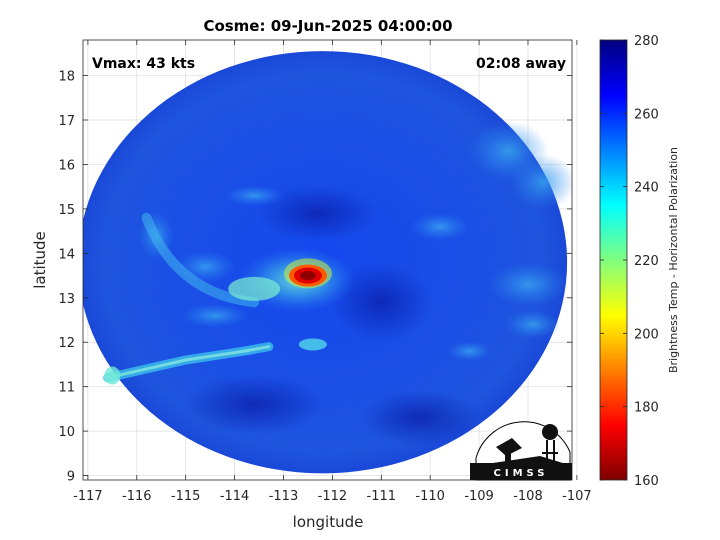  Describe the element at coordinates (200, 260) in the screenshot. I see `spiral-arm` at that location.